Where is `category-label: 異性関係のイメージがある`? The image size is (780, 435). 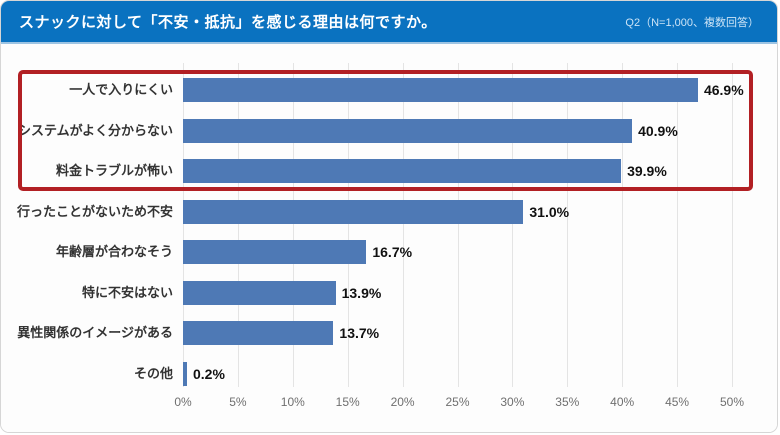 category-label: 異性関係のイメージがある is located at coordinates (95, 332).